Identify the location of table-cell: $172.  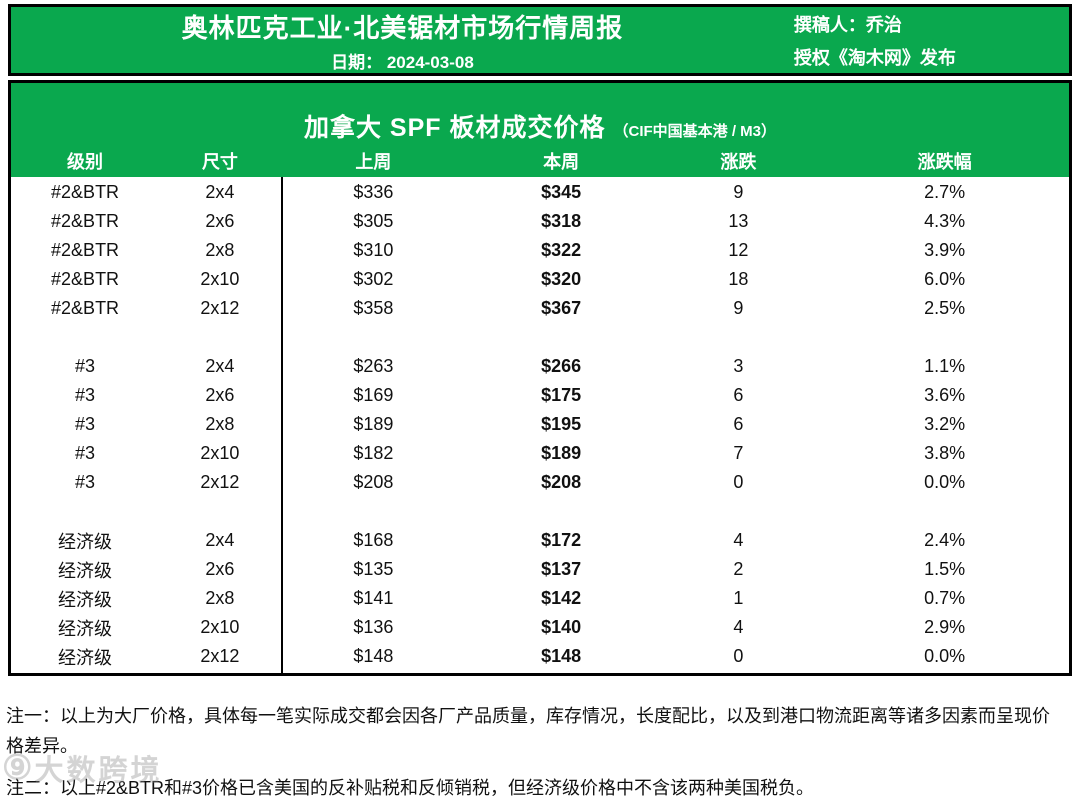
(561, 540).